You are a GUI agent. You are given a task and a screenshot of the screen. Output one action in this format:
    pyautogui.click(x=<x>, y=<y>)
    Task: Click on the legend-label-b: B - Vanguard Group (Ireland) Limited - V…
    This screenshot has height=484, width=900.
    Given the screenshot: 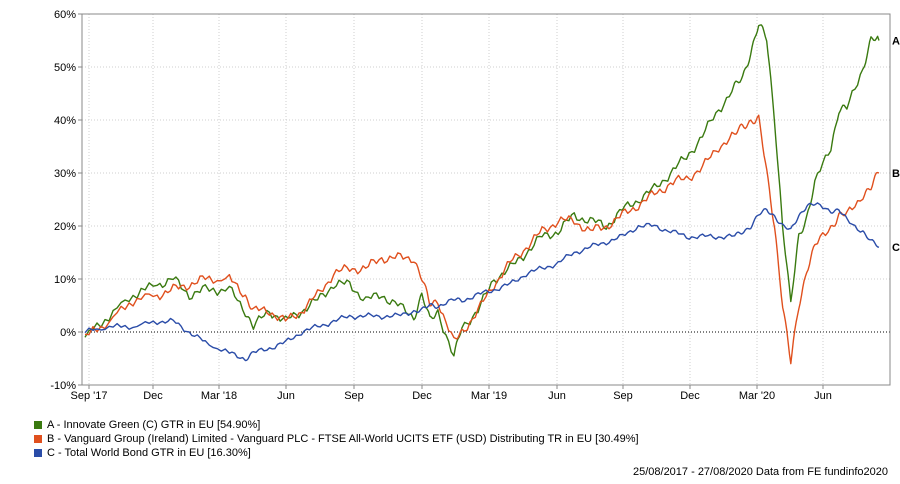 What is the action you would take?
    pyautogui.click(x=343, y=439)
    